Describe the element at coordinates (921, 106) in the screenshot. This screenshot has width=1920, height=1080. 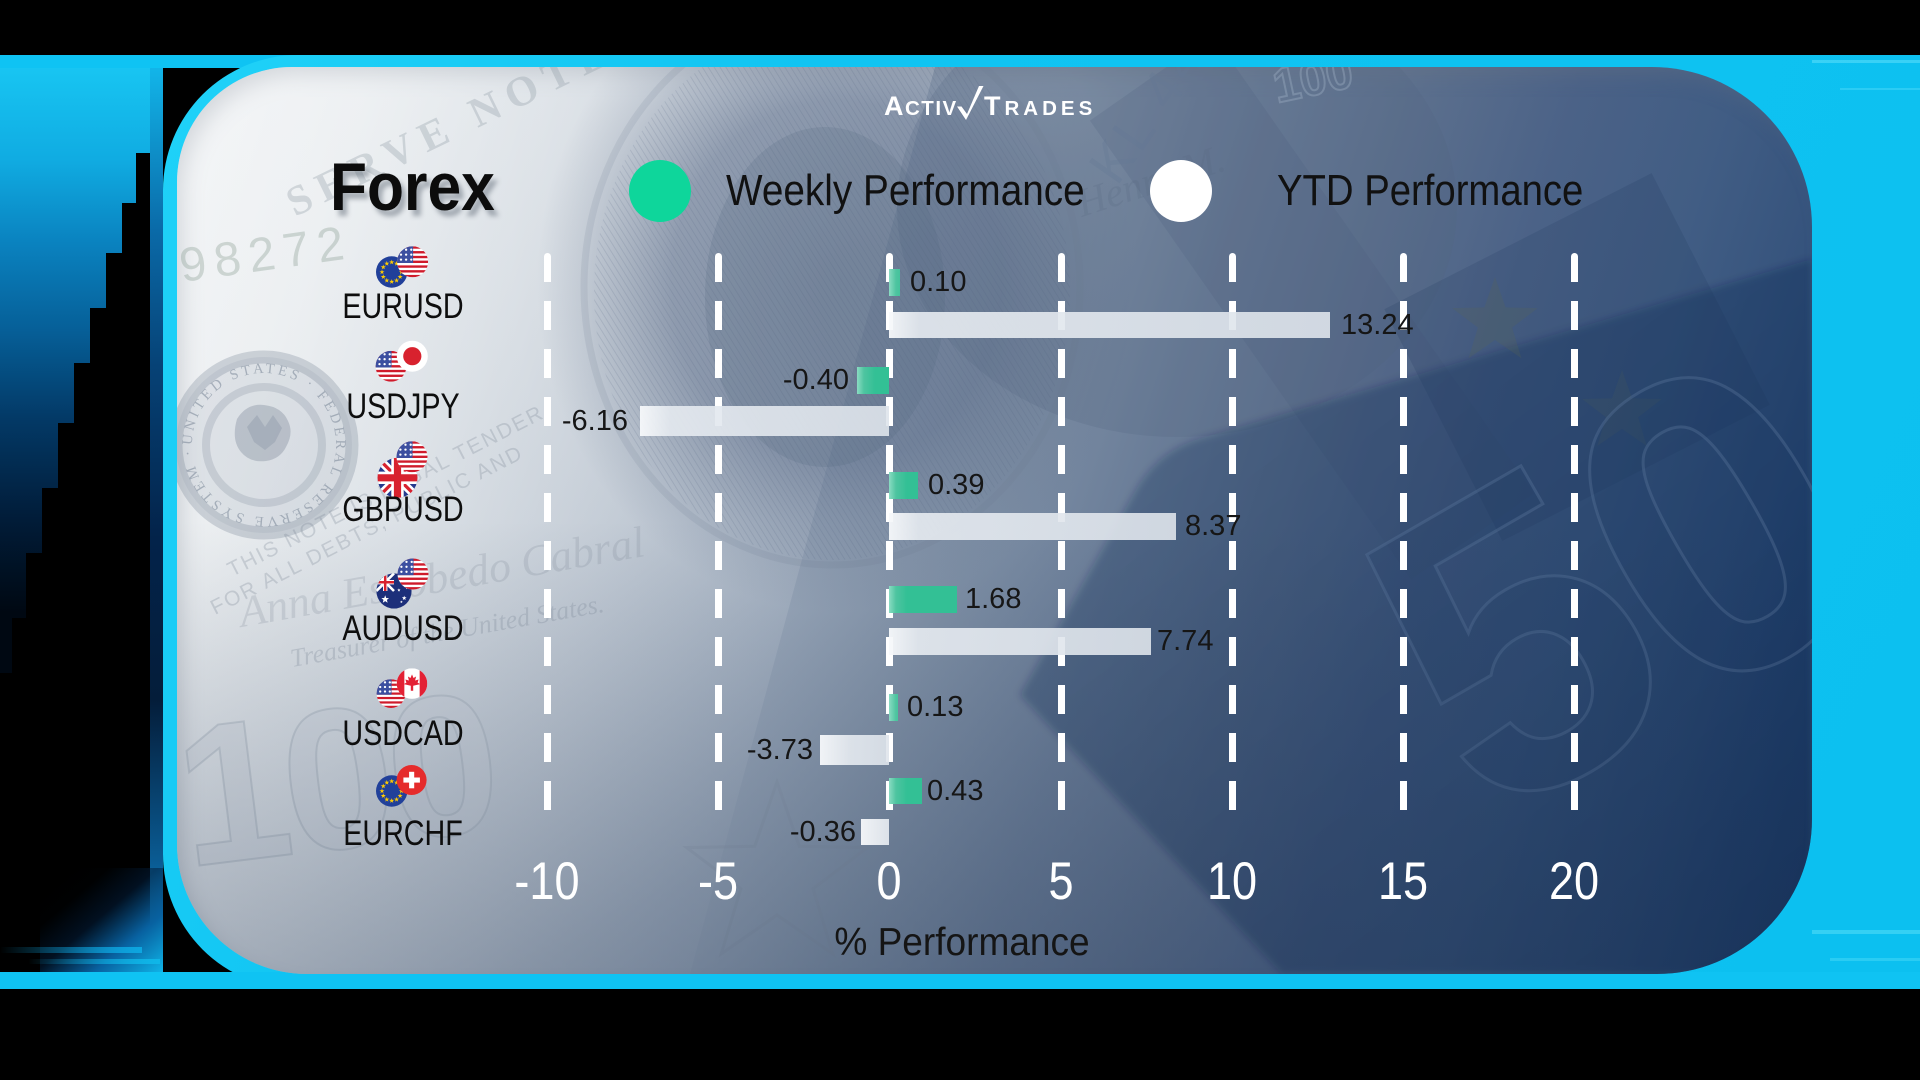
I see `svg-text: ACTIV` at that location.